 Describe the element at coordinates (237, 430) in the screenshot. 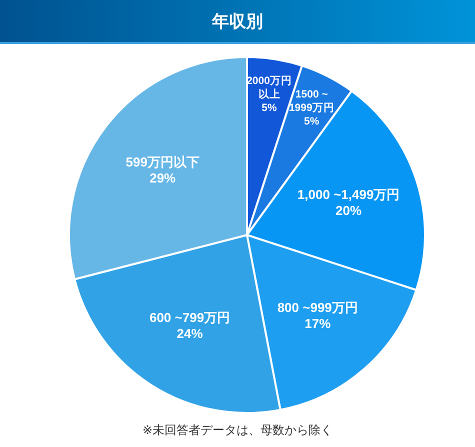

I see `text: ※未回答者データは、母数から除く` at that location.